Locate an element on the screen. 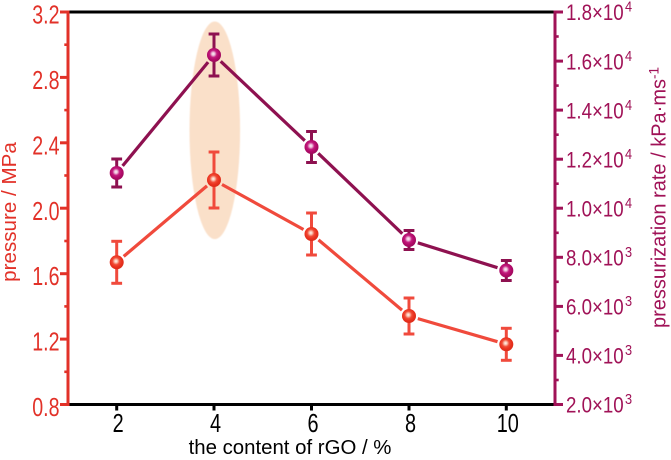 This screenshot has height=460, width=671. svg-text: 8.0×10³ is located at coordinates (599, 257).